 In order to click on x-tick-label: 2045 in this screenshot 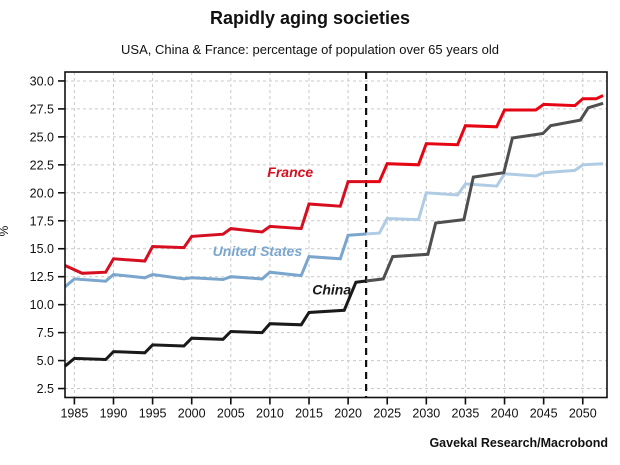, I will do `click(544, 414)`.